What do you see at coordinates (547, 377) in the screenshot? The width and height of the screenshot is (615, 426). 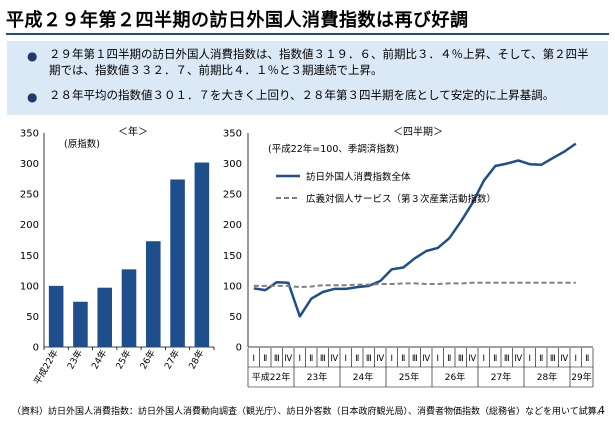 I see `year-label: 28年` at bounding box center [547, 377].